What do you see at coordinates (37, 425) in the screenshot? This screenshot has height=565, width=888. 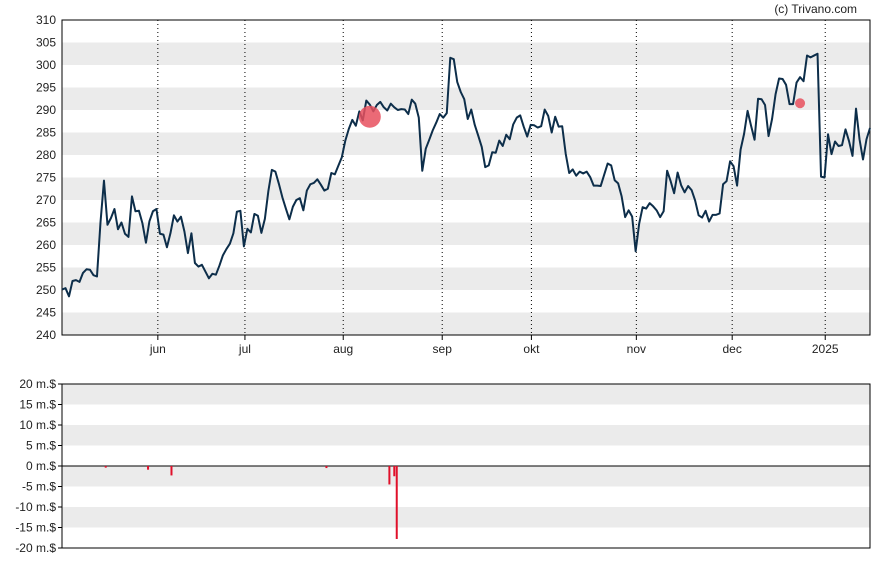 I see `volume-y-tick-label: 10 m.$` at bounding box center [37, 425].